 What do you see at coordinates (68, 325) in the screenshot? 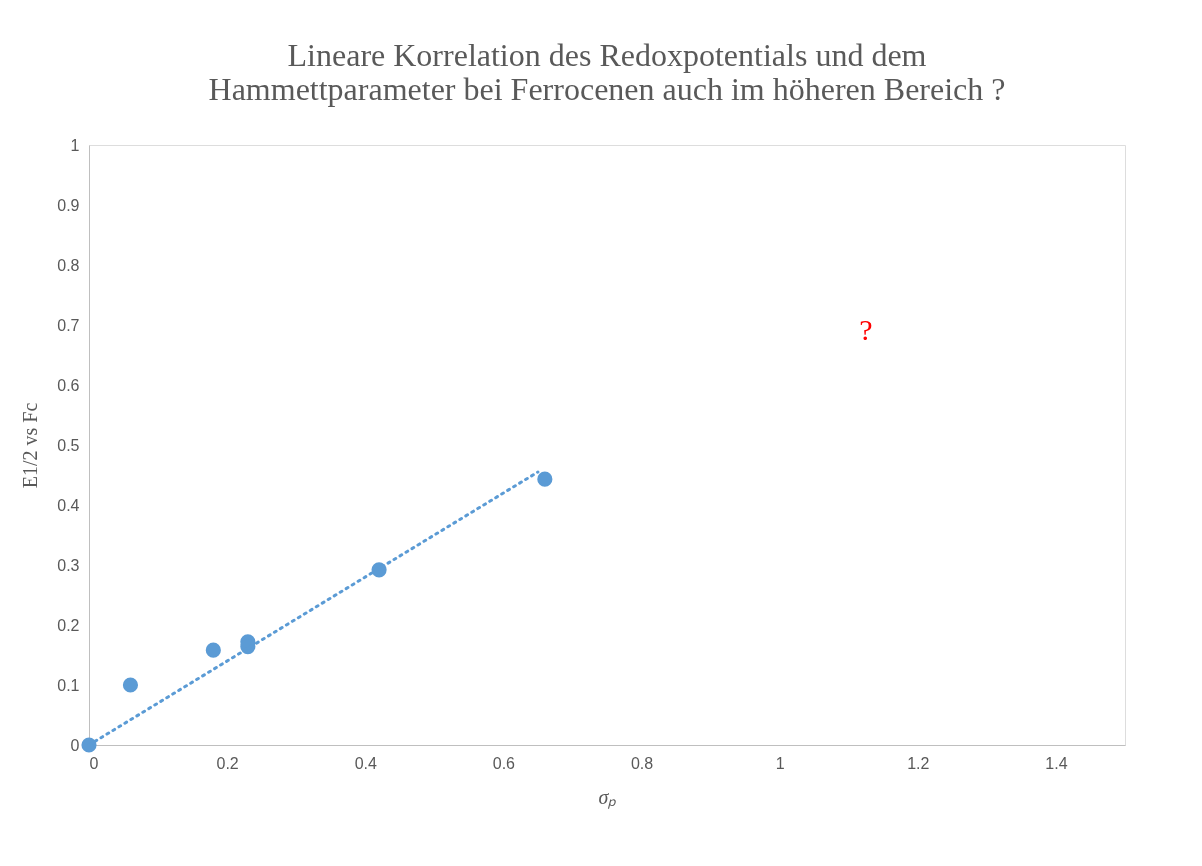
I see `y-tick-label: 0.7` at bounding box center [68, 325].